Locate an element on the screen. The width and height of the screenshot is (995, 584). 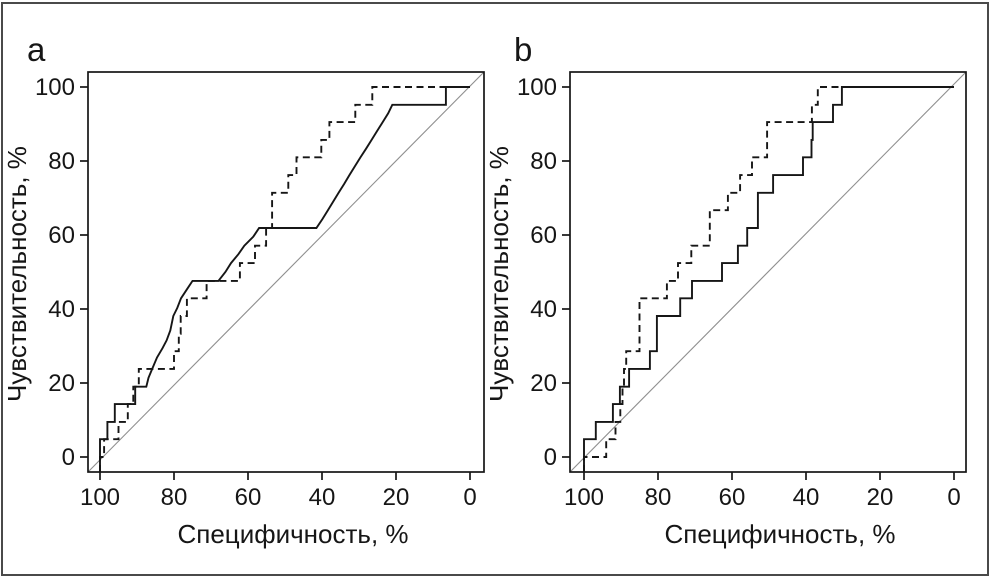
panel-letter-a: a is located at coordinates (36, 49).